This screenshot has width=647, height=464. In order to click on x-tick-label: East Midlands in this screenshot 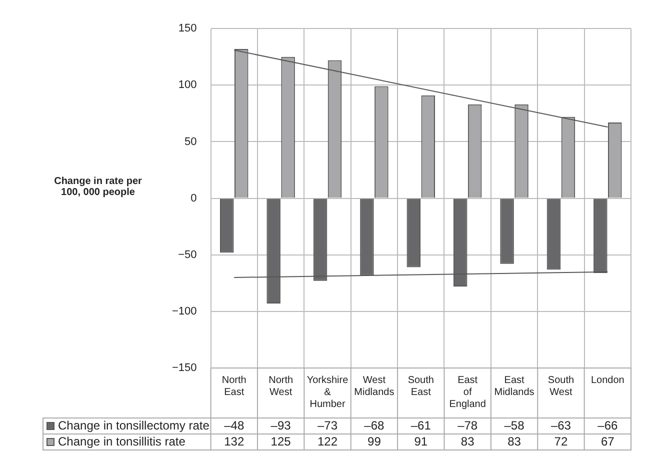, I will do `click(514, 386)`.